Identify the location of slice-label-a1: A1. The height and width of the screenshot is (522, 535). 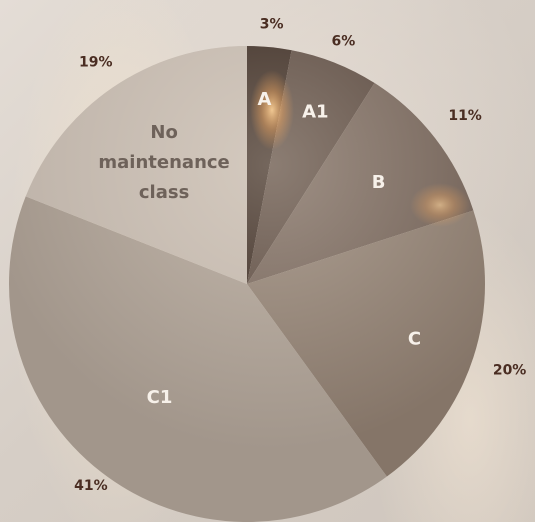
(315, 111).